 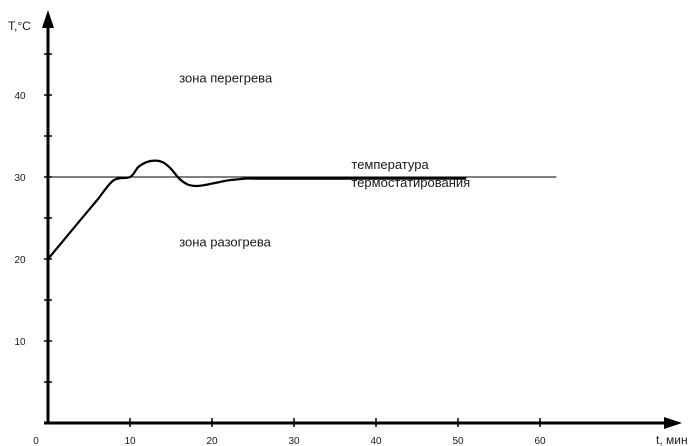 I want to click on x-tick-label: 20, so click(x=212, y=441).